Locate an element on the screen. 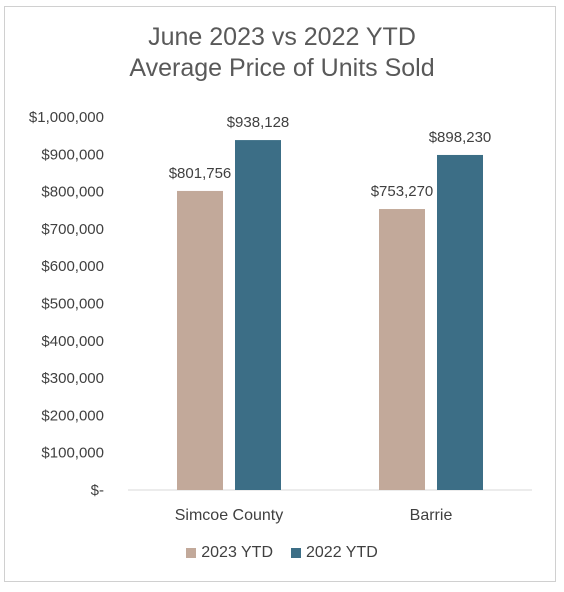  y-tick-label: $500,000 is located at coordinates (72, 304).